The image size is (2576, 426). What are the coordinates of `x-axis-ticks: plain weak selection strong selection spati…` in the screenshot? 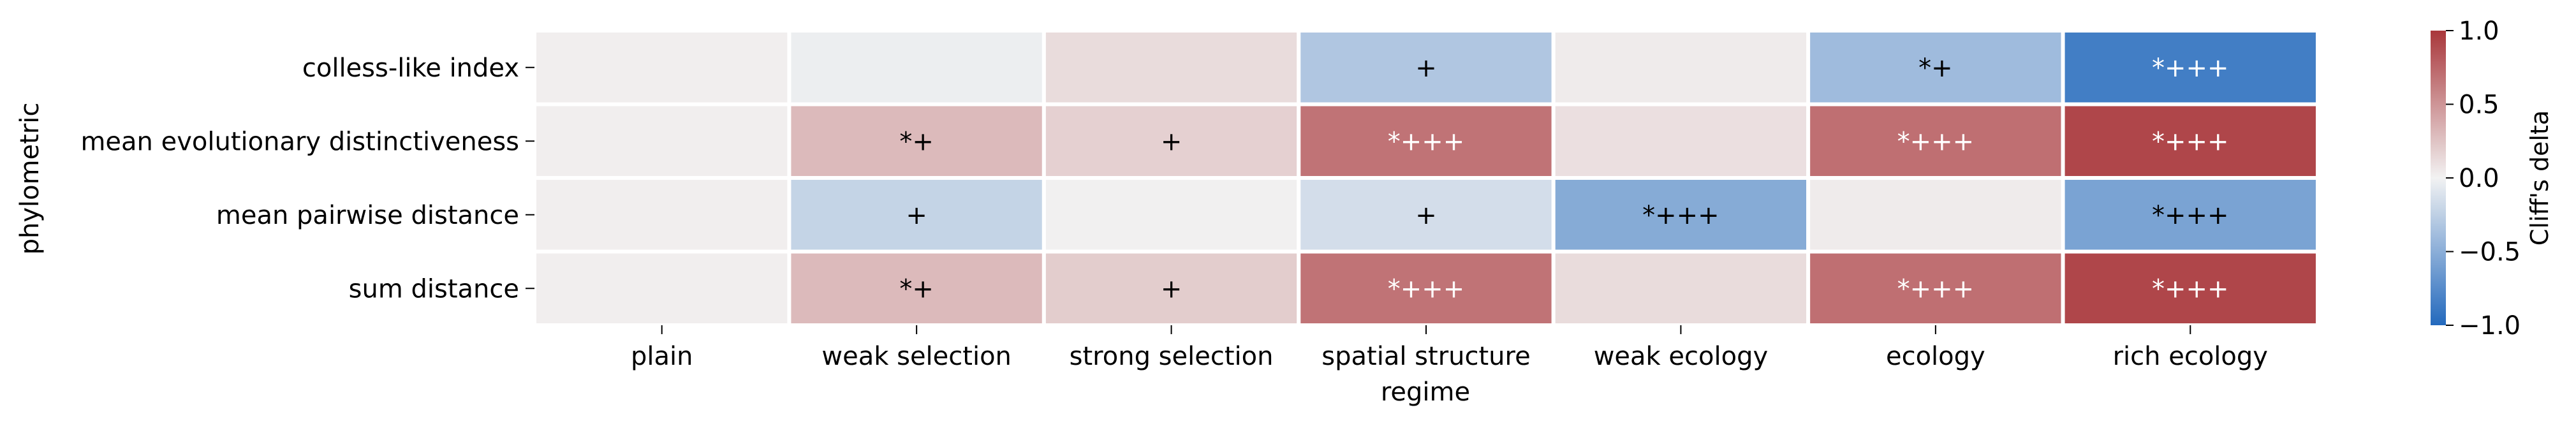 It's located at (1449, 348).